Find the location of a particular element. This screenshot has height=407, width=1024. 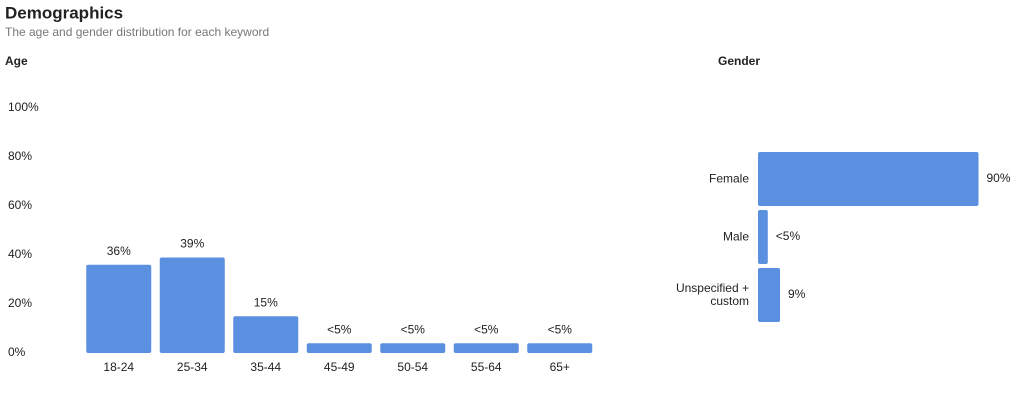

x-tick-label: 45-49 is located at coordinates (339, 367).